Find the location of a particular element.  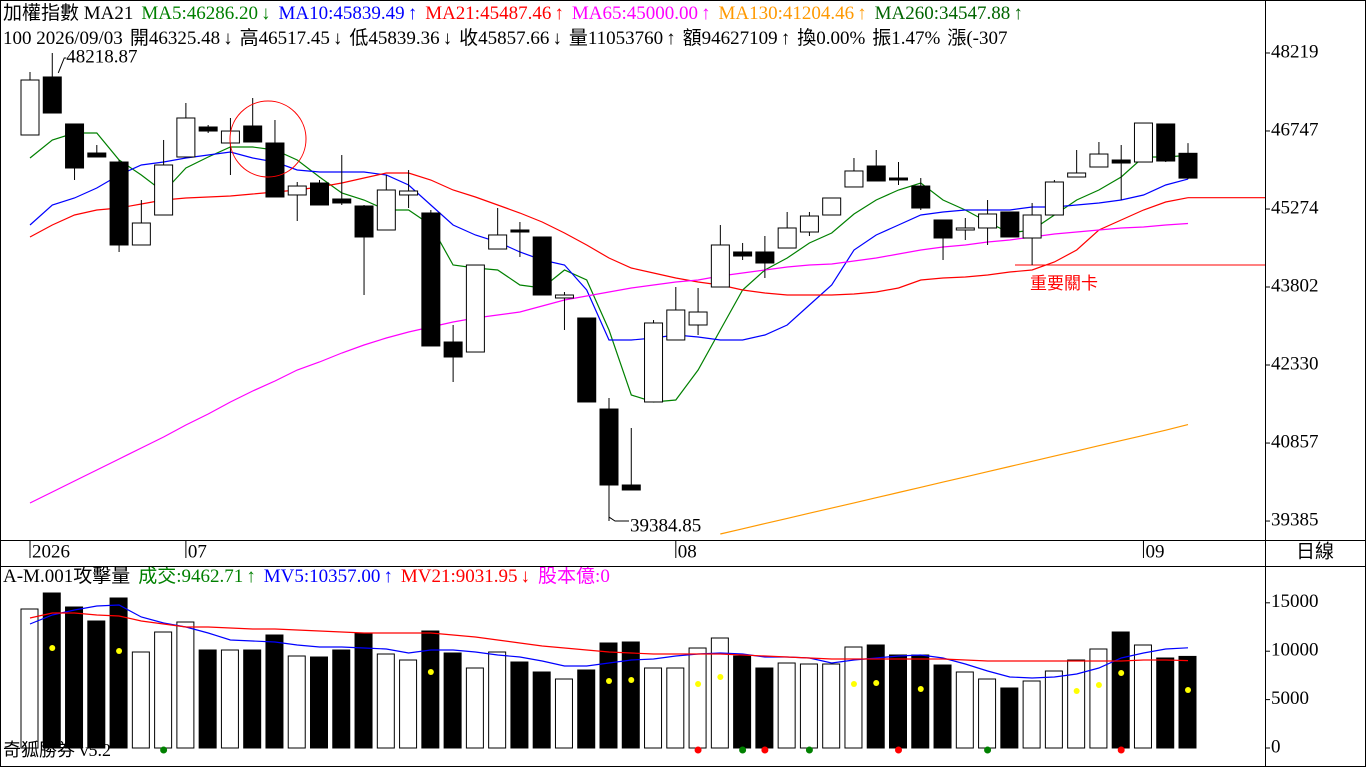

info-item: 高46517.45 is located at coordinates (285, 38).